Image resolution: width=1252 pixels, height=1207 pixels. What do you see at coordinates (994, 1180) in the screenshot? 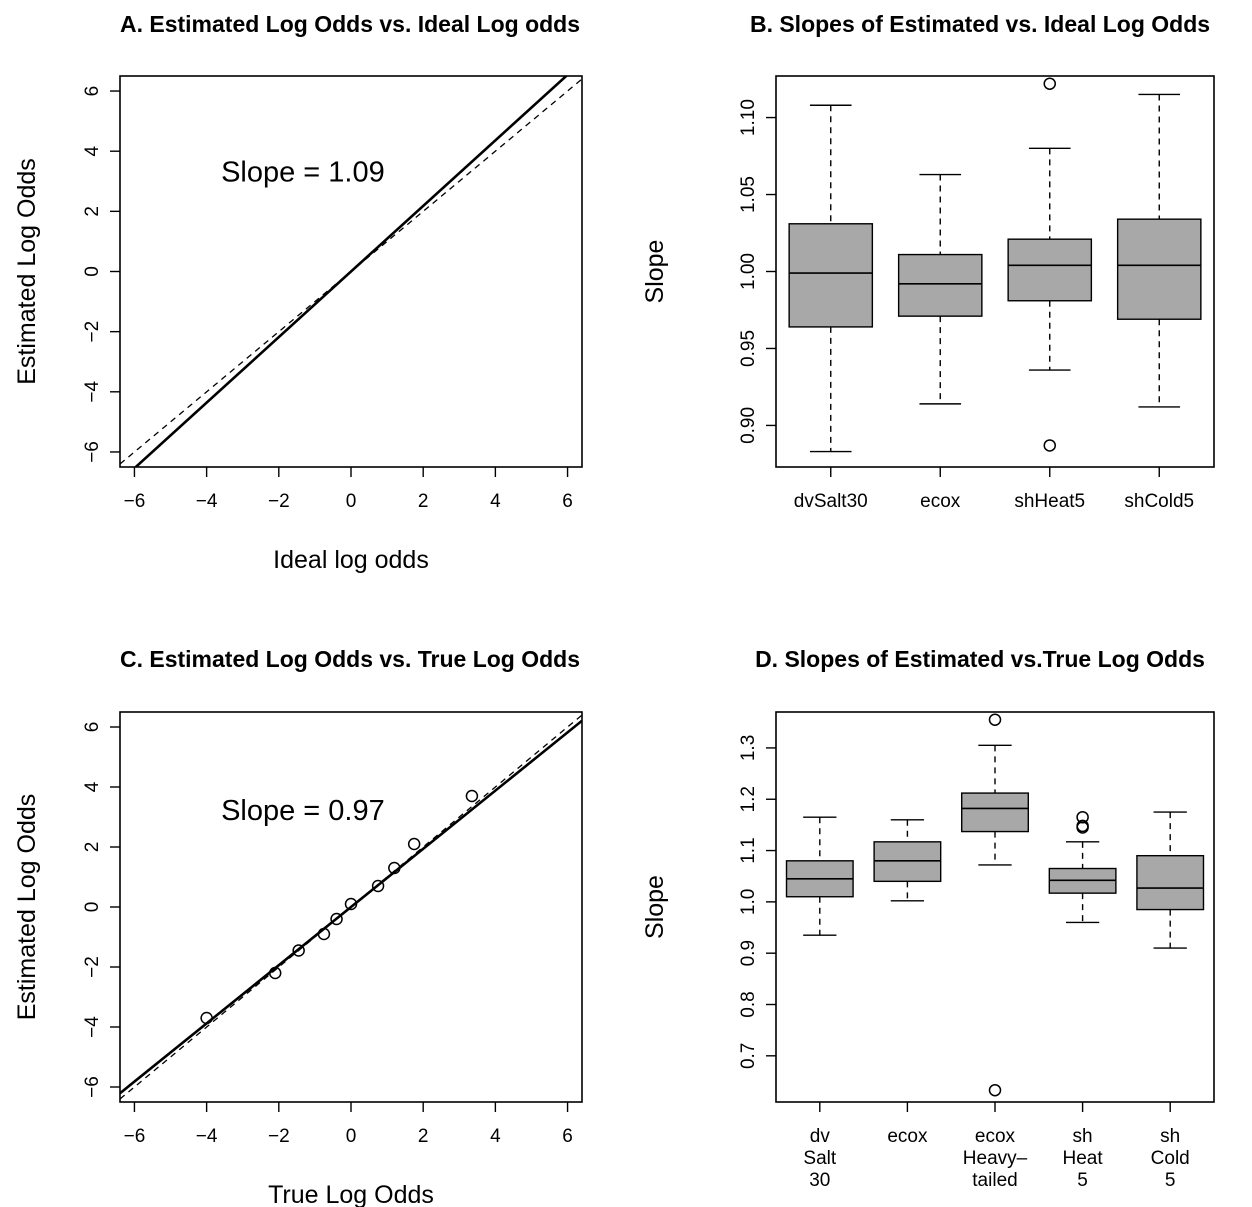
I see `panel-d-category-label: tailed` at bounding box center [994, 1180].